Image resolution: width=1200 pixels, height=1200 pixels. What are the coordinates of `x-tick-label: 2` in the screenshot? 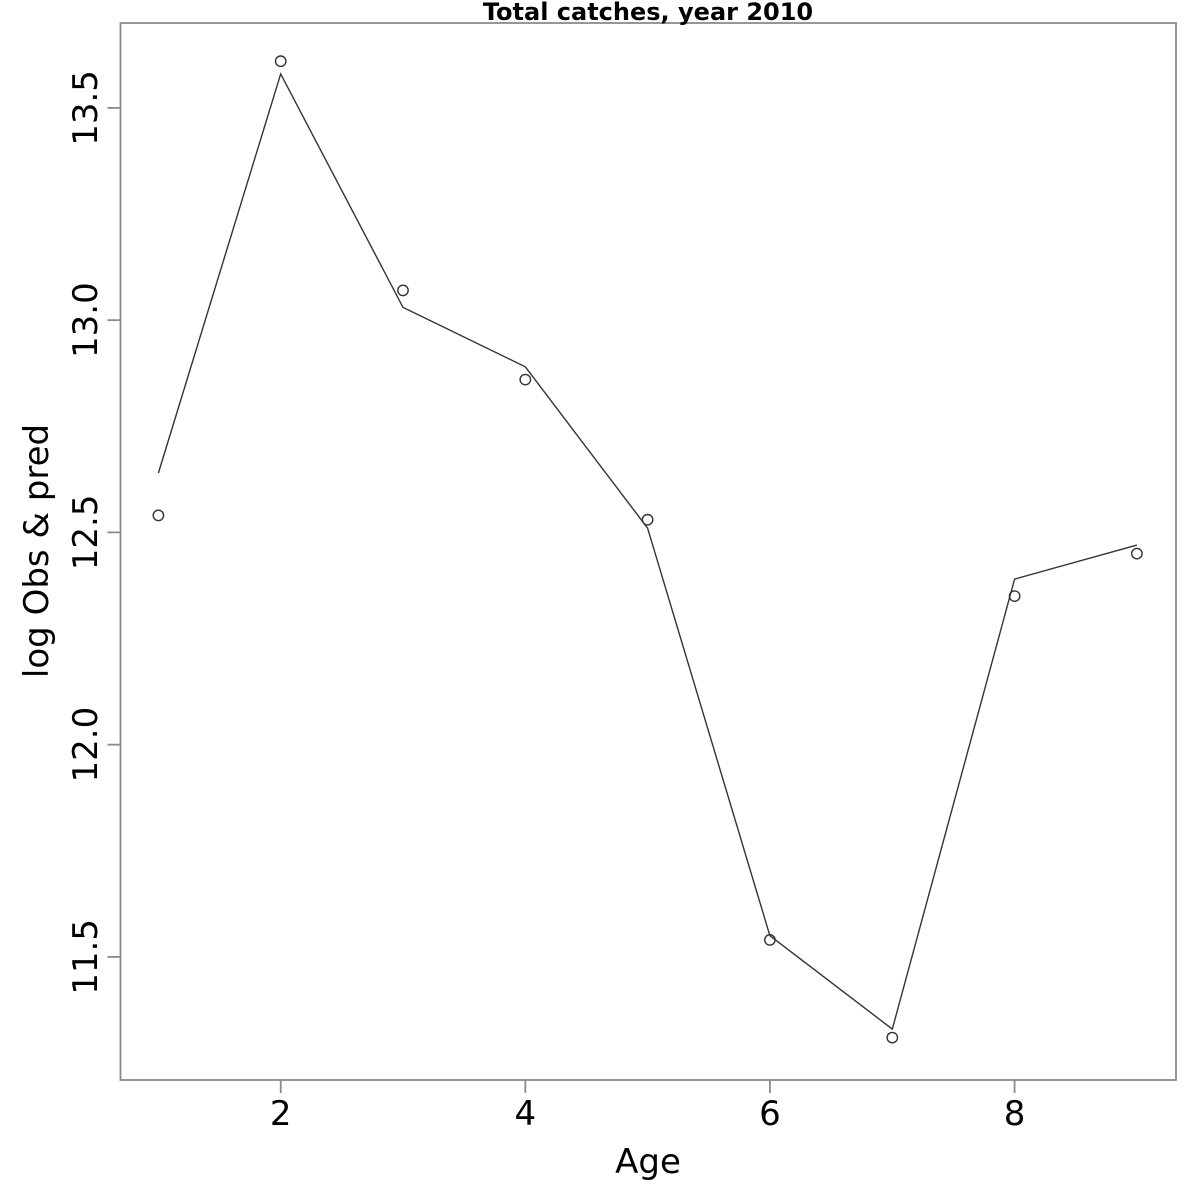 It's located at (281, 1114).